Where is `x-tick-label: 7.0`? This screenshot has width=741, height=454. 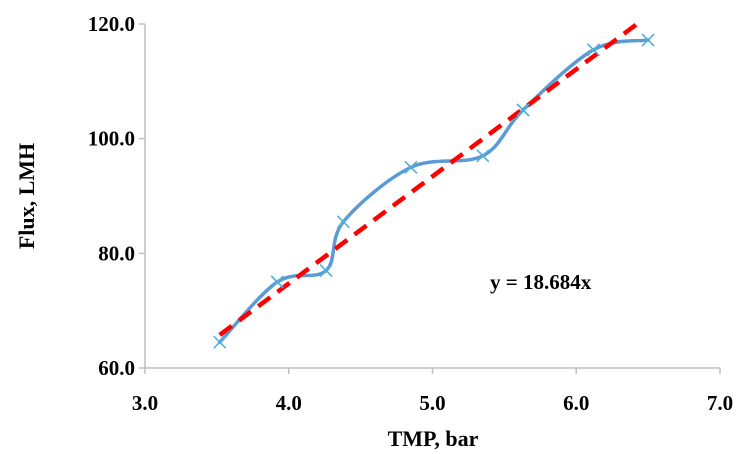 x-tick-label: 7.0 is located at coordinates (720, 403).